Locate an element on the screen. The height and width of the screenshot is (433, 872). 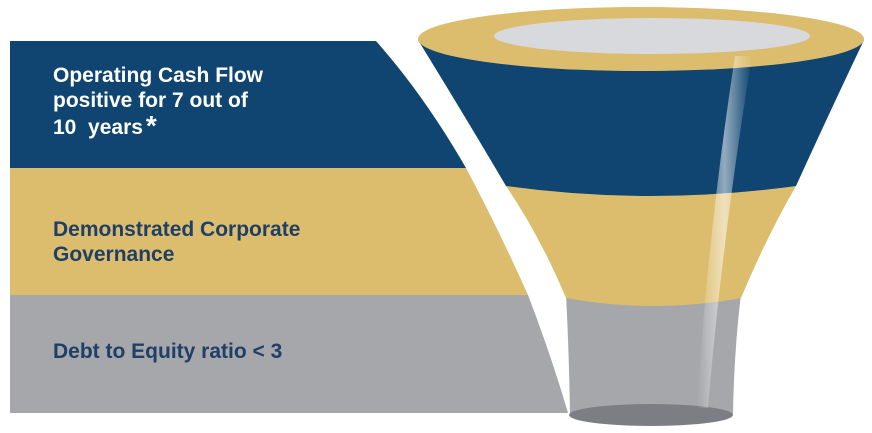
funnel-highlight is located at coordinates (724, 232).